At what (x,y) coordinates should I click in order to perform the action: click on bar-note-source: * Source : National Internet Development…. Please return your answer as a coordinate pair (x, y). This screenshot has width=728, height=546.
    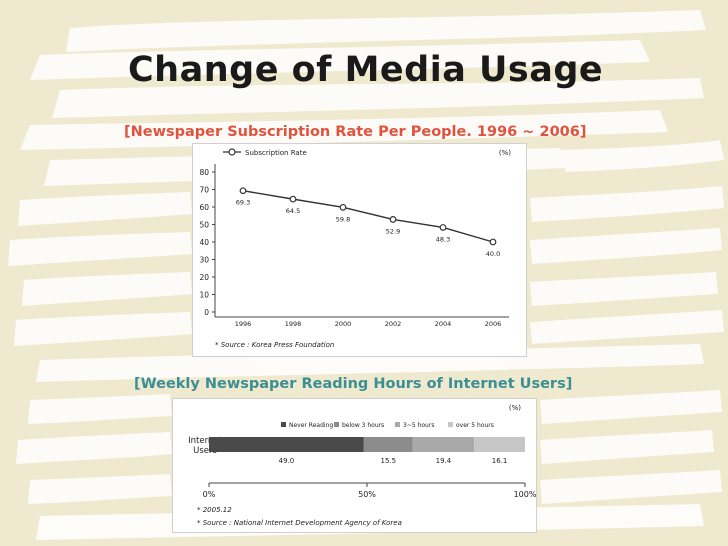
    Looking at the image, I should click on (299, 523).